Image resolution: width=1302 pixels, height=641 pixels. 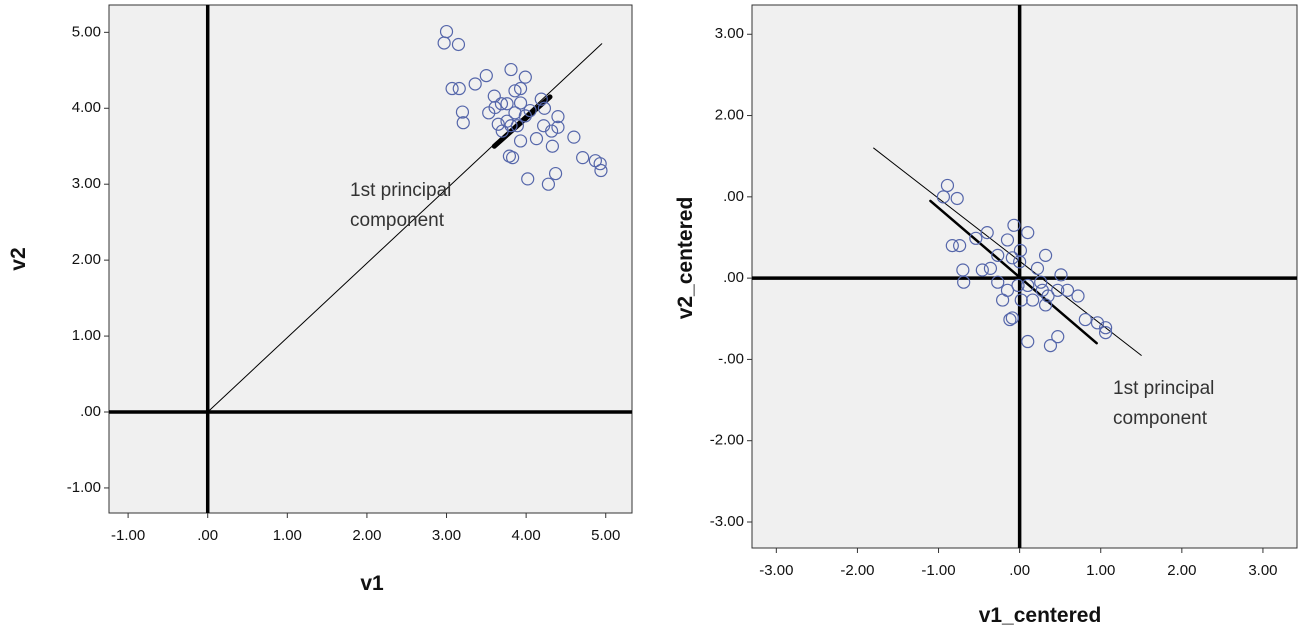 I want to click on x-tick-label: -3.00, so click(x=776, y=570).